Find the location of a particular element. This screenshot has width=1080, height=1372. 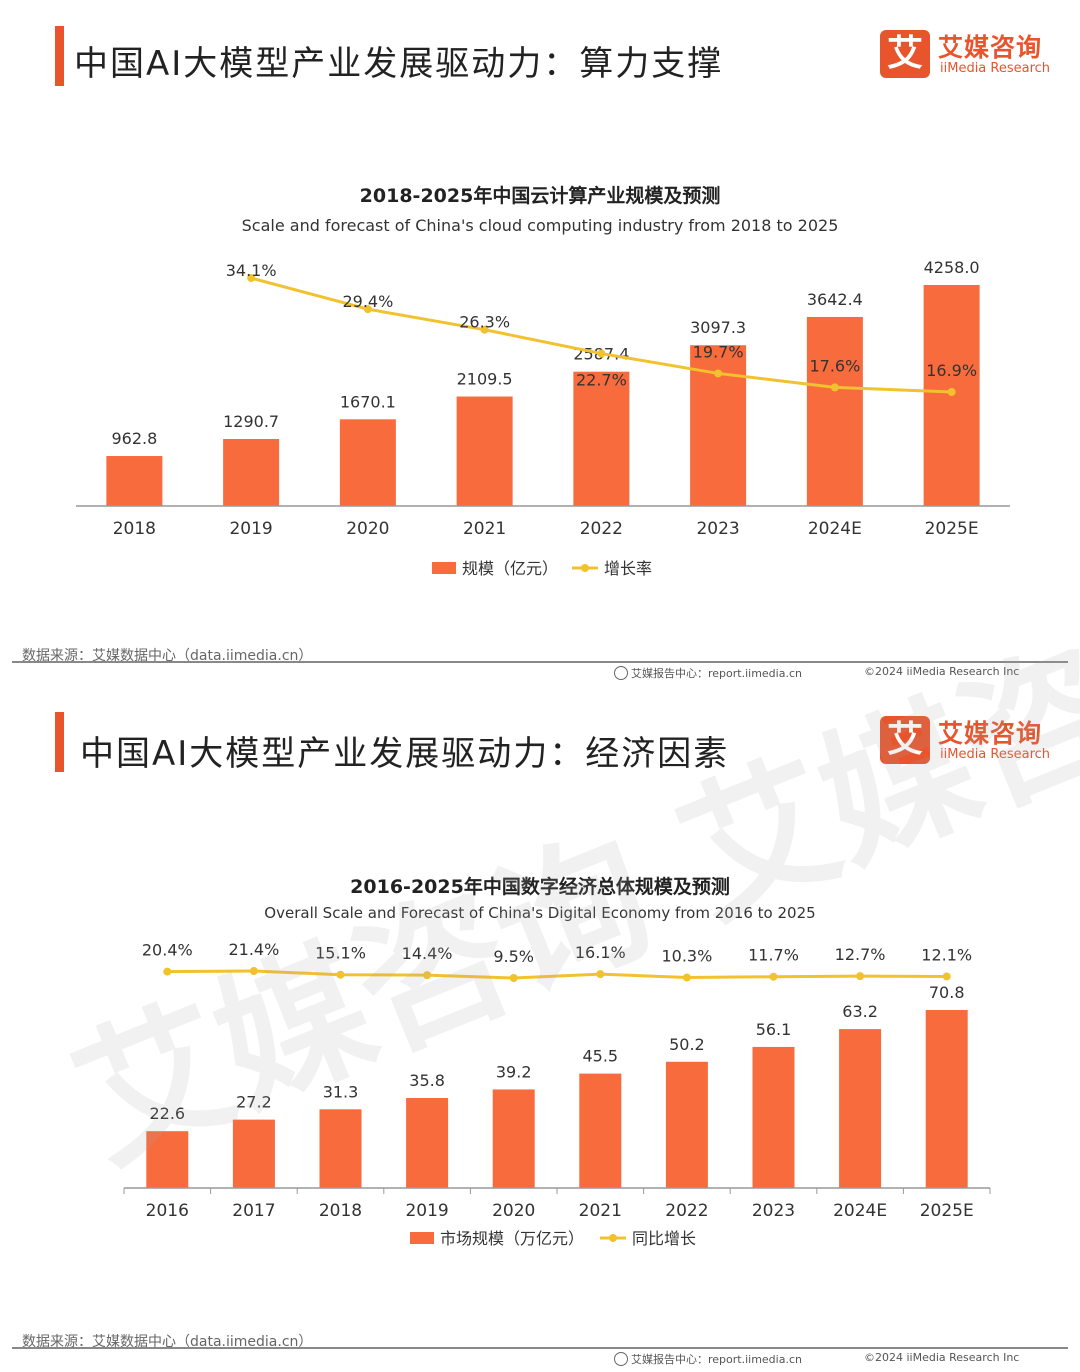

bar-value-label: 39.2 is located at coordinates (514, 1071).